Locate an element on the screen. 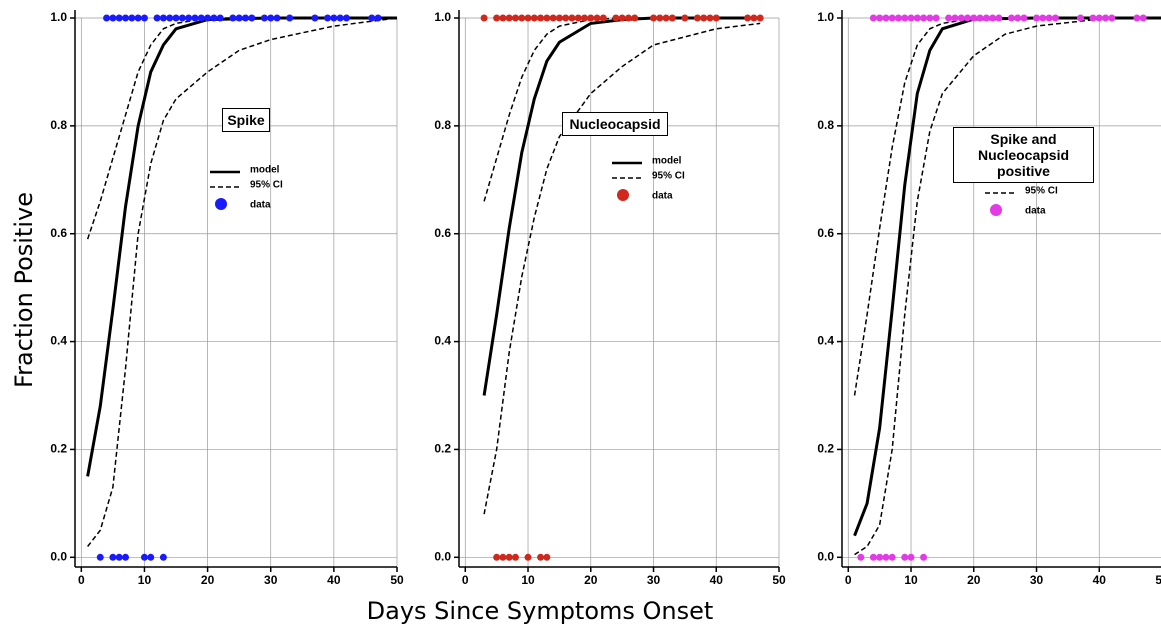  panel-title: Spike and Nucleocapsid positive is located at coordinates (1023, 155).